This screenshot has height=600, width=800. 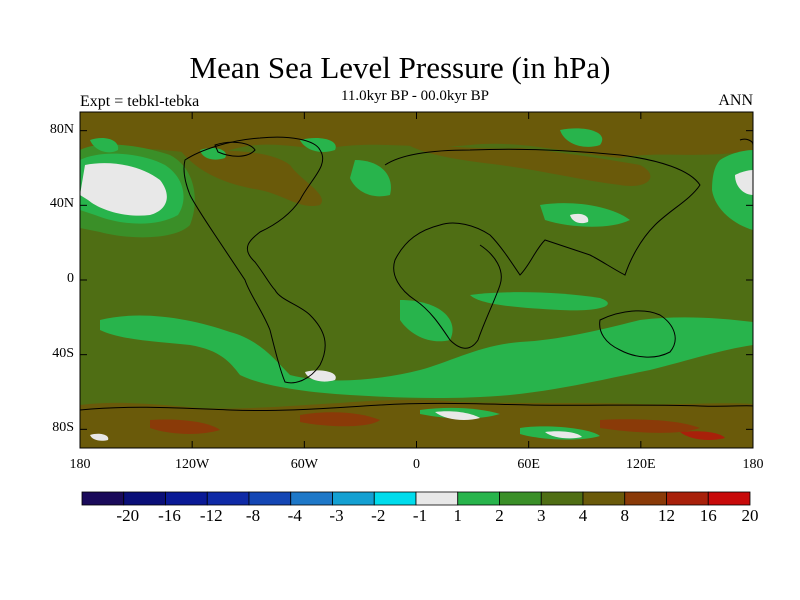 What do you see at coordinates (294, 515) in the screenshot?
I see `colorbar-label: -4` at bounding box center [294, 515].